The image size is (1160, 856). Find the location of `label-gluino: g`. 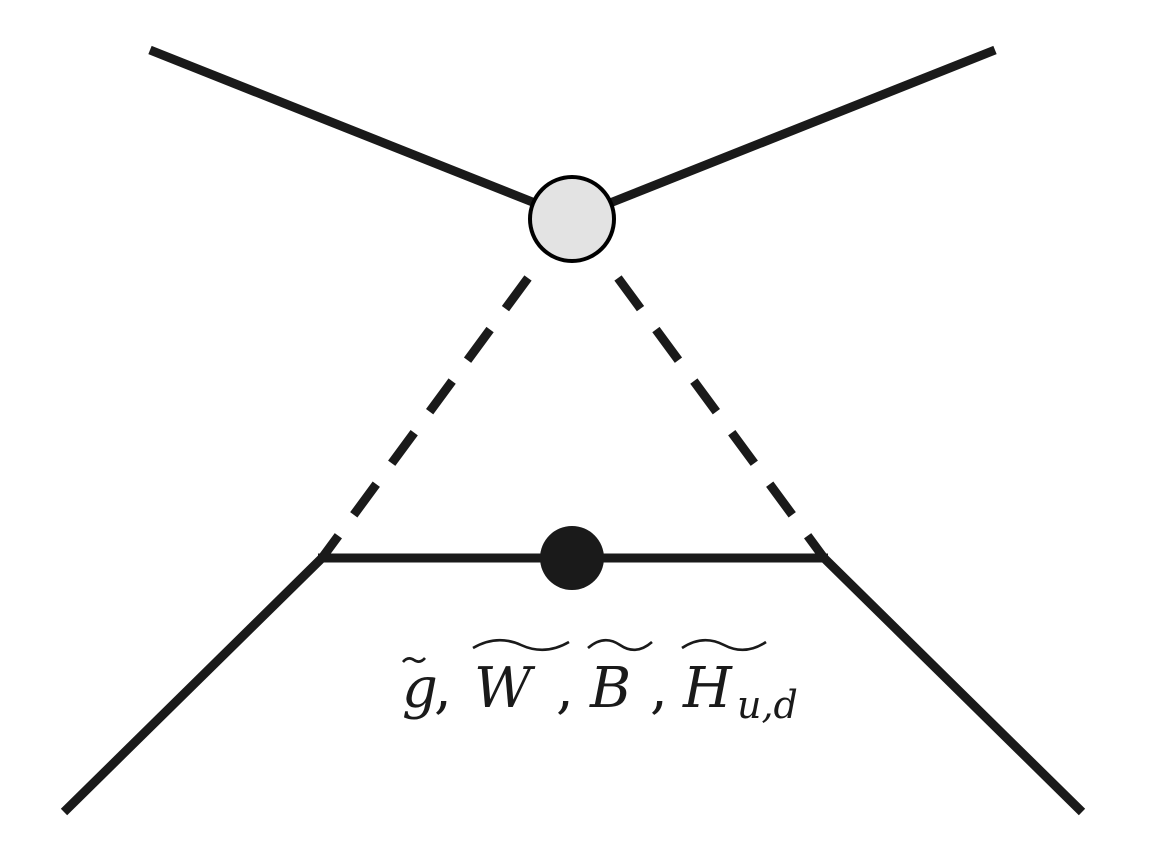

label-gluino: g is located at coordinates (420, 688).